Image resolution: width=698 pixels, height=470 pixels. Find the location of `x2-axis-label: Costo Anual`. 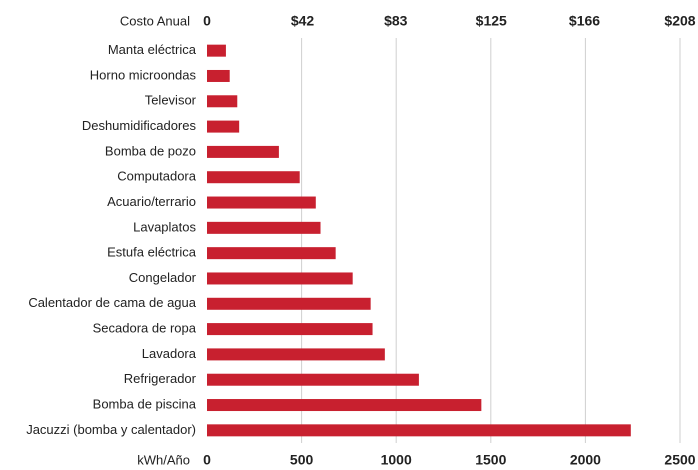

x2-axis-label: Costo Anual is located at coordinates (155, 20).